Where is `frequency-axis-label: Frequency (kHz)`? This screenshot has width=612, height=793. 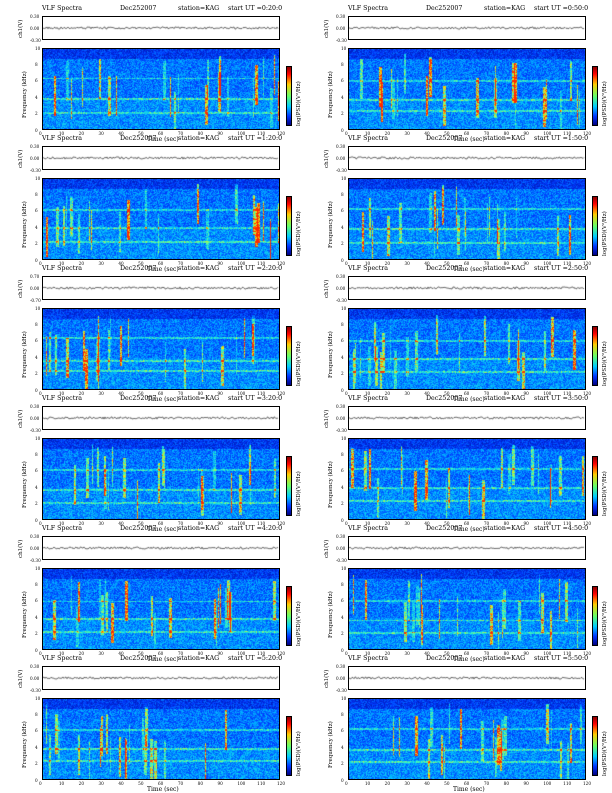 frequency-axis-label: Frequency (kHz) is located at coordinates (331, 744).